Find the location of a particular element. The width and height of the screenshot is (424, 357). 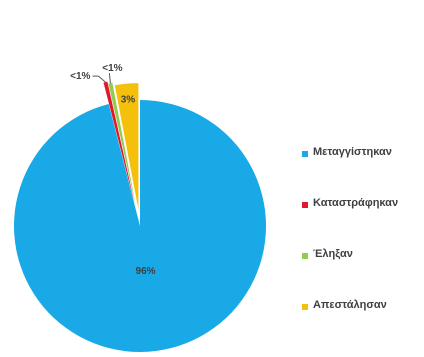

legend-item-transfused: Μεταγγίστηκαν is located at coordinates (363, 154).